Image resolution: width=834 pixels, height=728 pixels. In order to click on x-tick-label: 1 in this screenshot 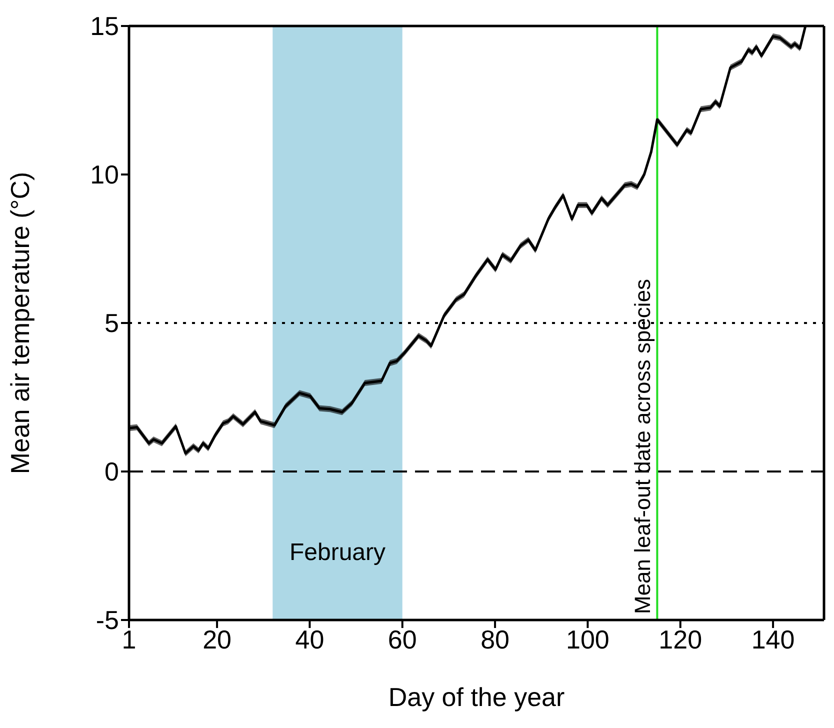, I will do `click(129, 639)`.